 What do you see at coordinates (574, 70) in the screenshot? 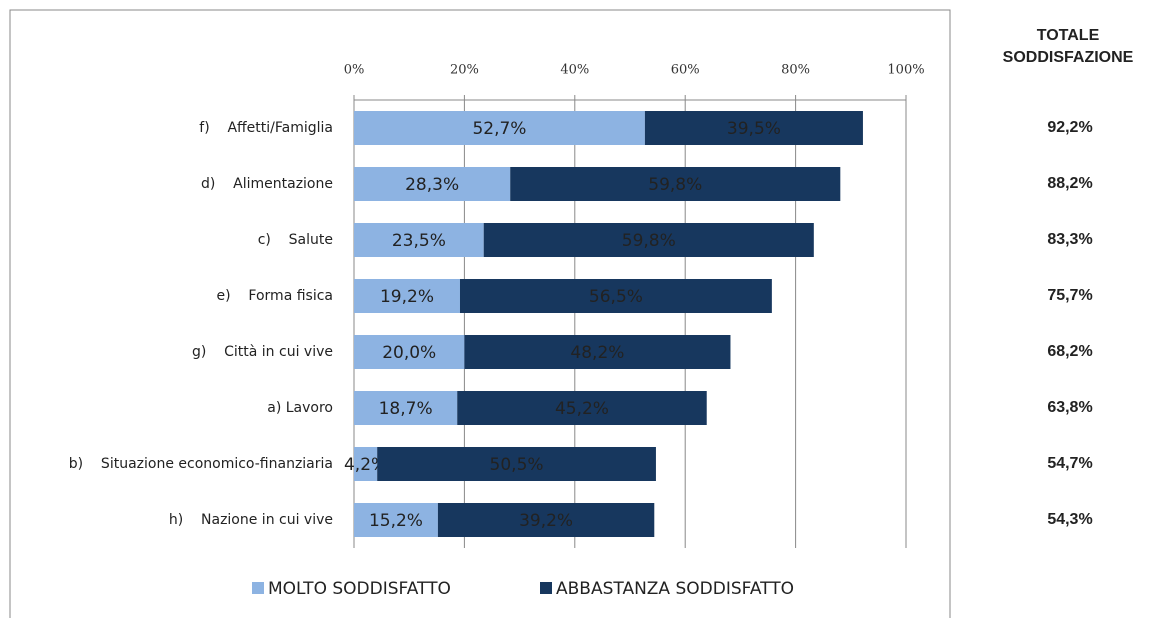
I see `x-tick-label: 40%` at bounding box center [574, 70].